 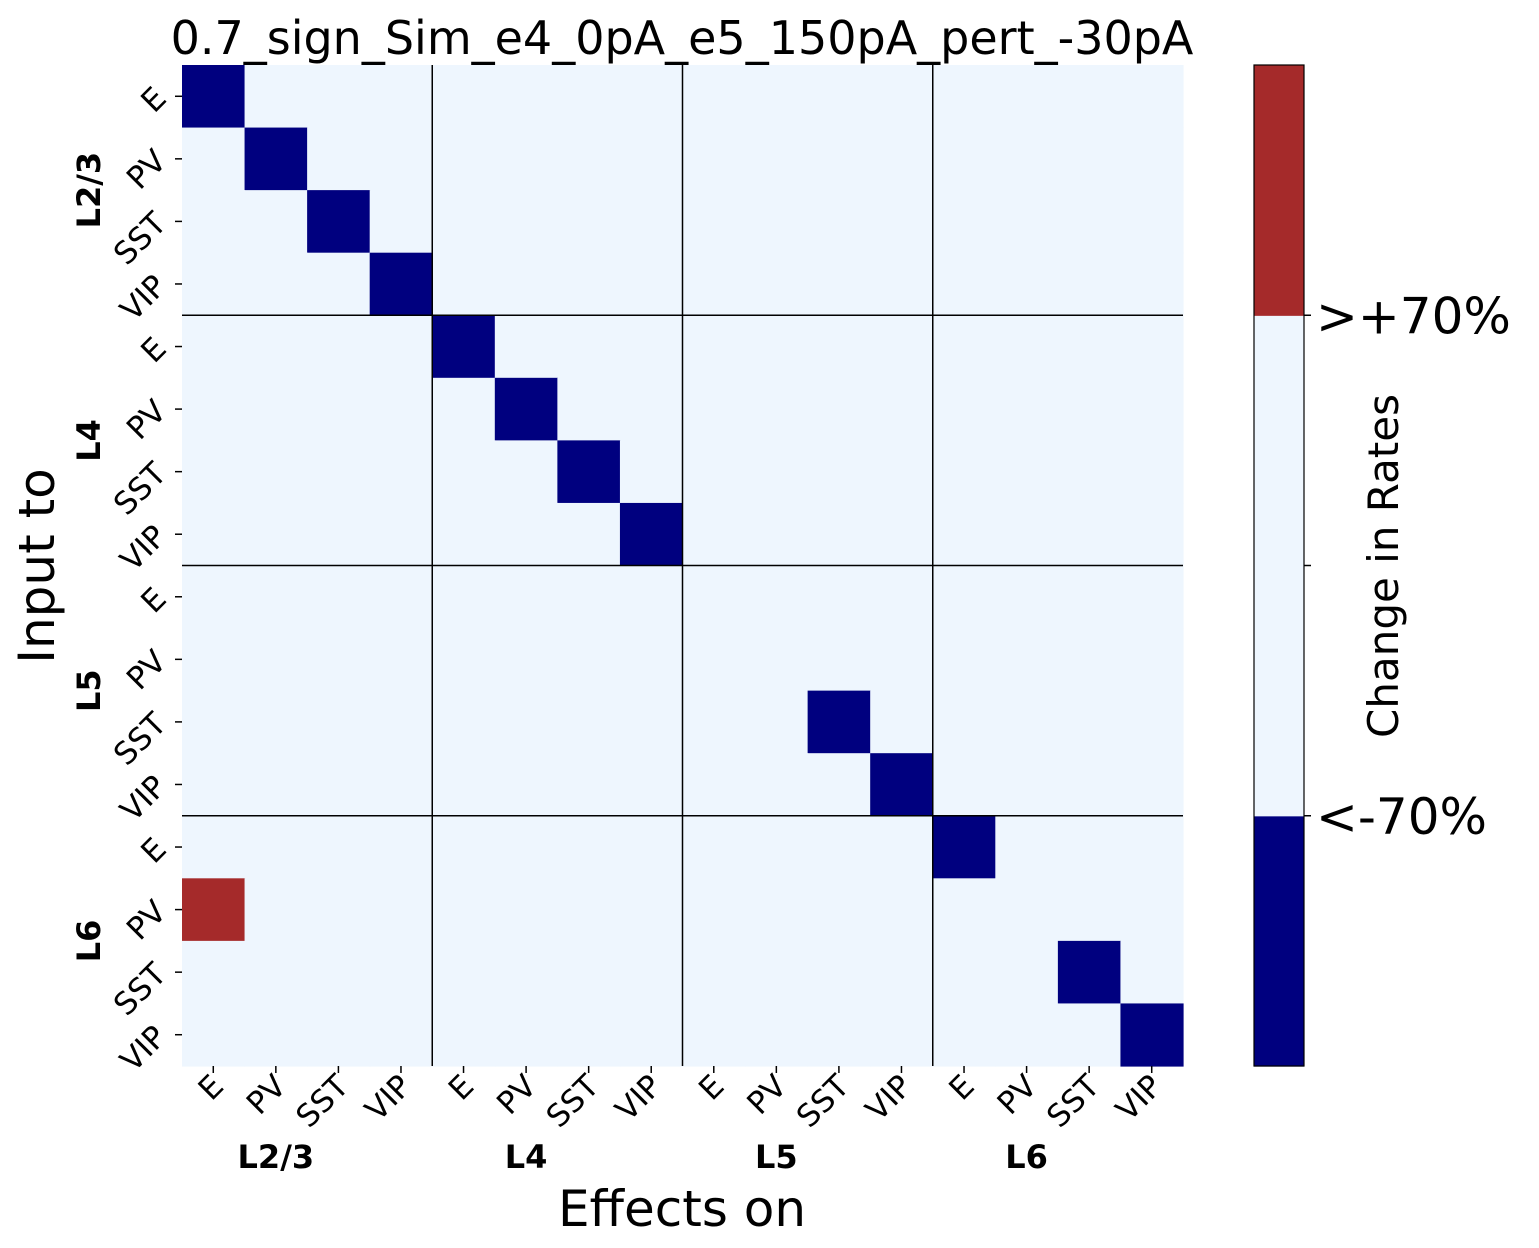 What do you see at coordinates (276, 1157) in the screenshot?
I see `x-group-label: L2/3` at bounding box center [276, 1157].